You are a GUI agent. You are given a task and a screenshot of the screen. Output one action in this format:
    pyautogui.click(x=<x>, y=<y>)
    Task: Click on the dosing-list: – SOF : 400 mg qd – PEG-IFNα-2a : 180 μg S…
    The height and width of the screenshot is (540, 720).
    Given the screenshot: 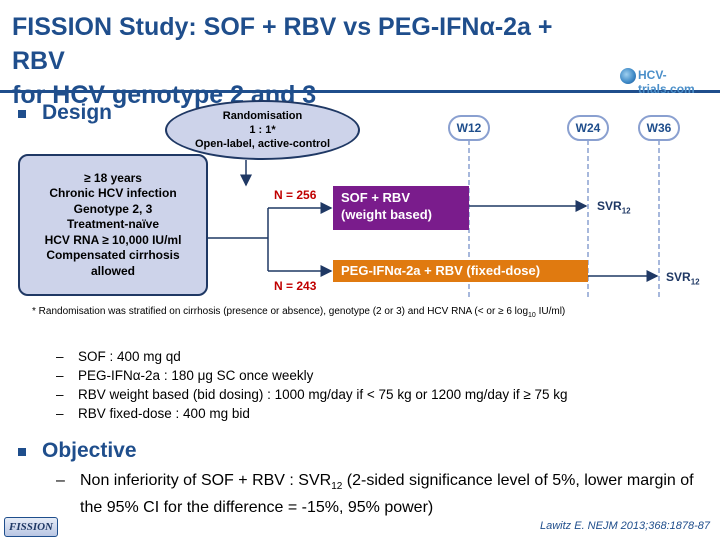 What is the action you would take?
    pyautogui.click(x=312, y=385)
    